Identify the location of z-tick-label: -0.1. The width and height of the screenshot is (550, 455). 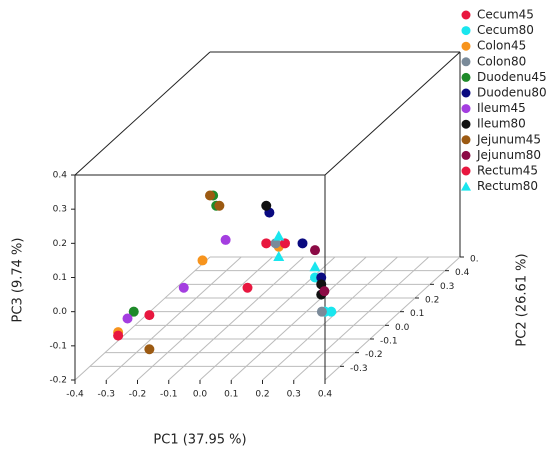
(58, 346).